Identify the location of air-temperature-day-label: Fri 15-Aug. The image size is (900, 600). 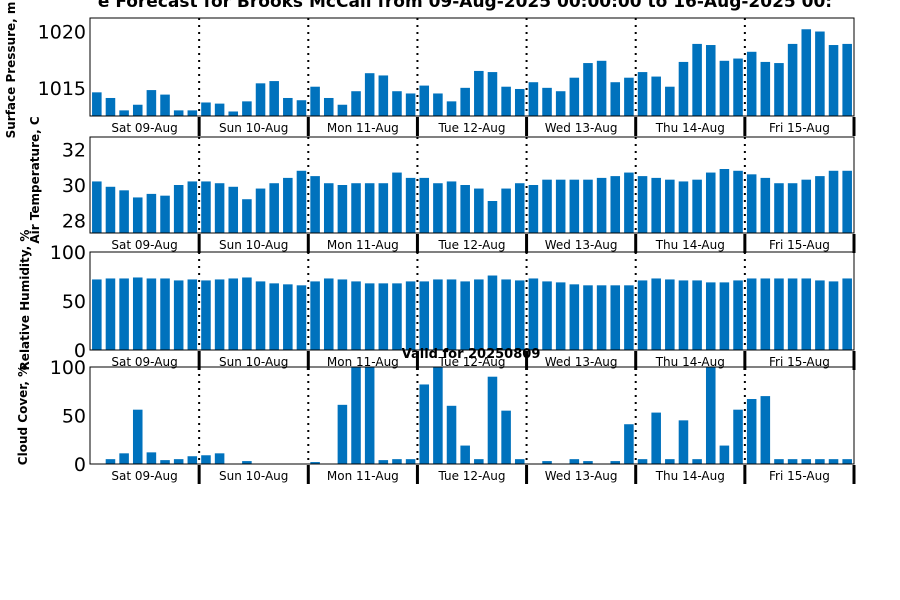
(799, 245).